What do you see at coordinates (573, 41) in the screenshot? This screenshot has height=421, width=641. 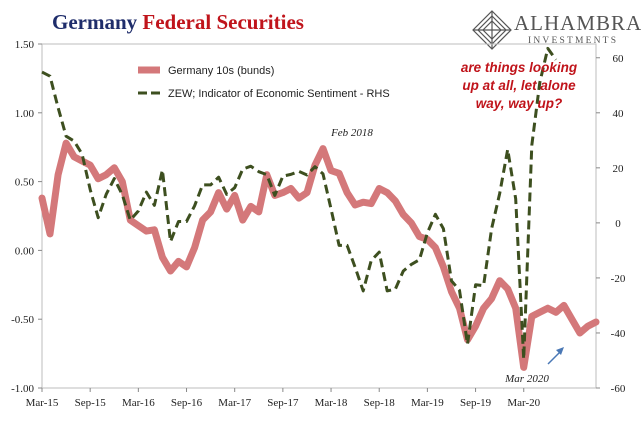 I see `logo-subtitle: INVESTMENTS` at bounding box center [573, 41].